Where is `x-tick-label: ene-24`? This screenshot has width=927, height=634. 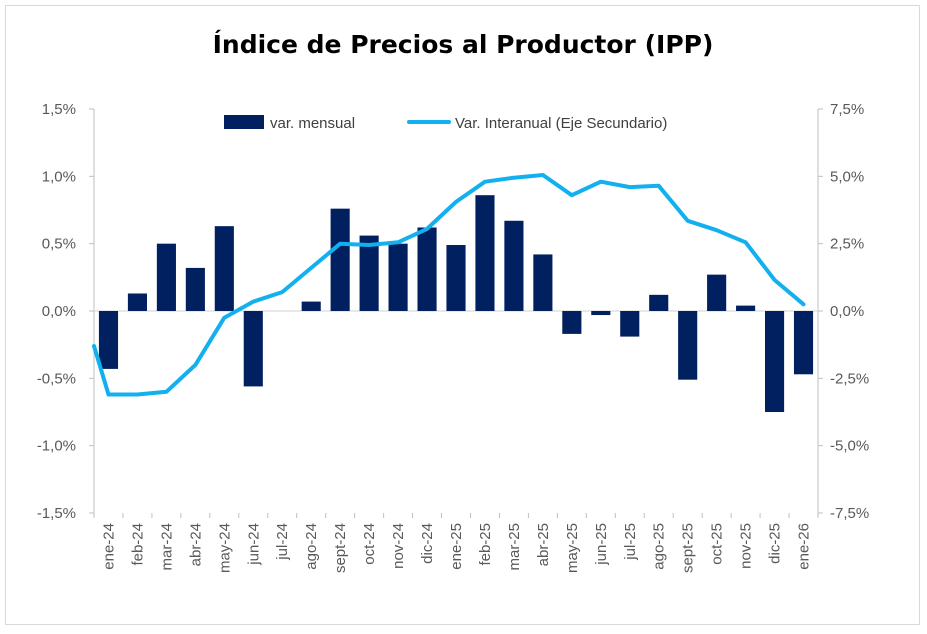
x-tick-label: ene-24 is located at coordinates (108, 546).